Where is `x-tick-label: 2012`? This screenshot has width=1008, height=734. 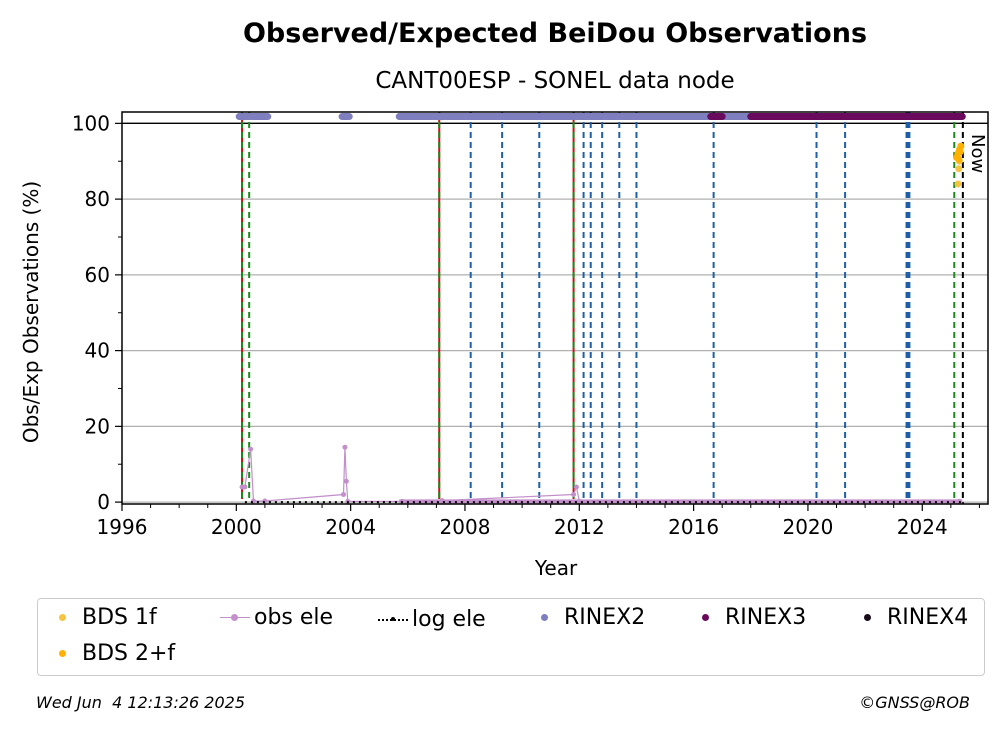 x-tick-label: 2012 is located at coordinates (579, 527).